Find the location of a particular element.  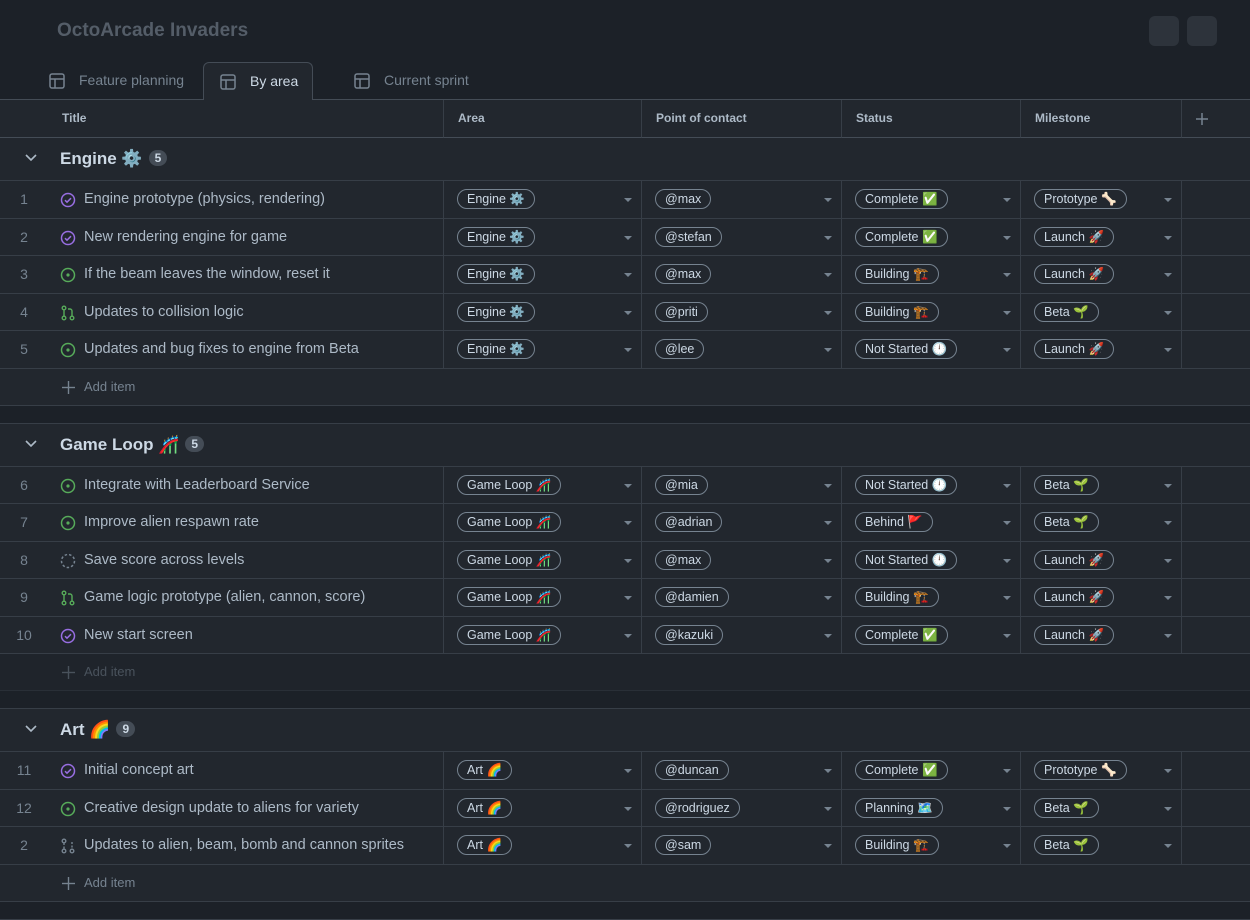

contact-cell: @sam is located at coordinates (742, 846).